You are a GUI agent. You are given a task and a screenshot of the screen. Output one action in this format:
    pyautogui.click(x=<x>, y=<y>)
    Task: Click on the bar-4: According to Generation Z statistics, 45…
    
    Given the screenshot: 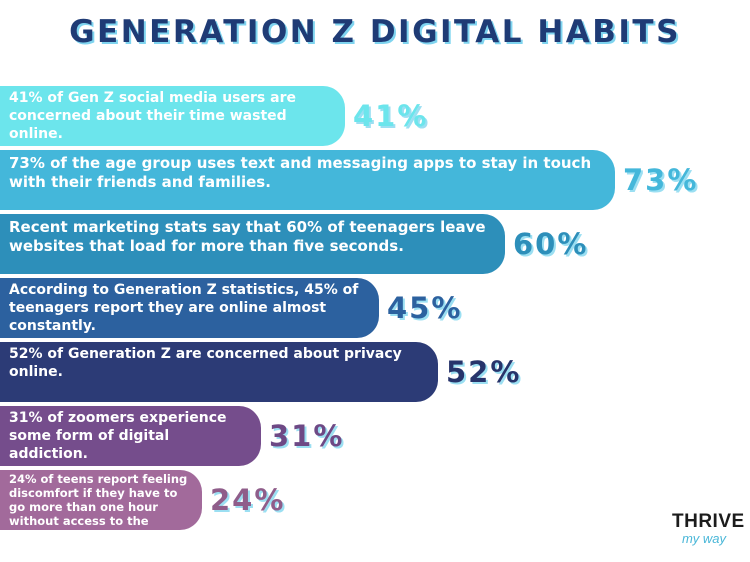 What is the action you would take?
    pyautogui.click(x=189, y=308)
    